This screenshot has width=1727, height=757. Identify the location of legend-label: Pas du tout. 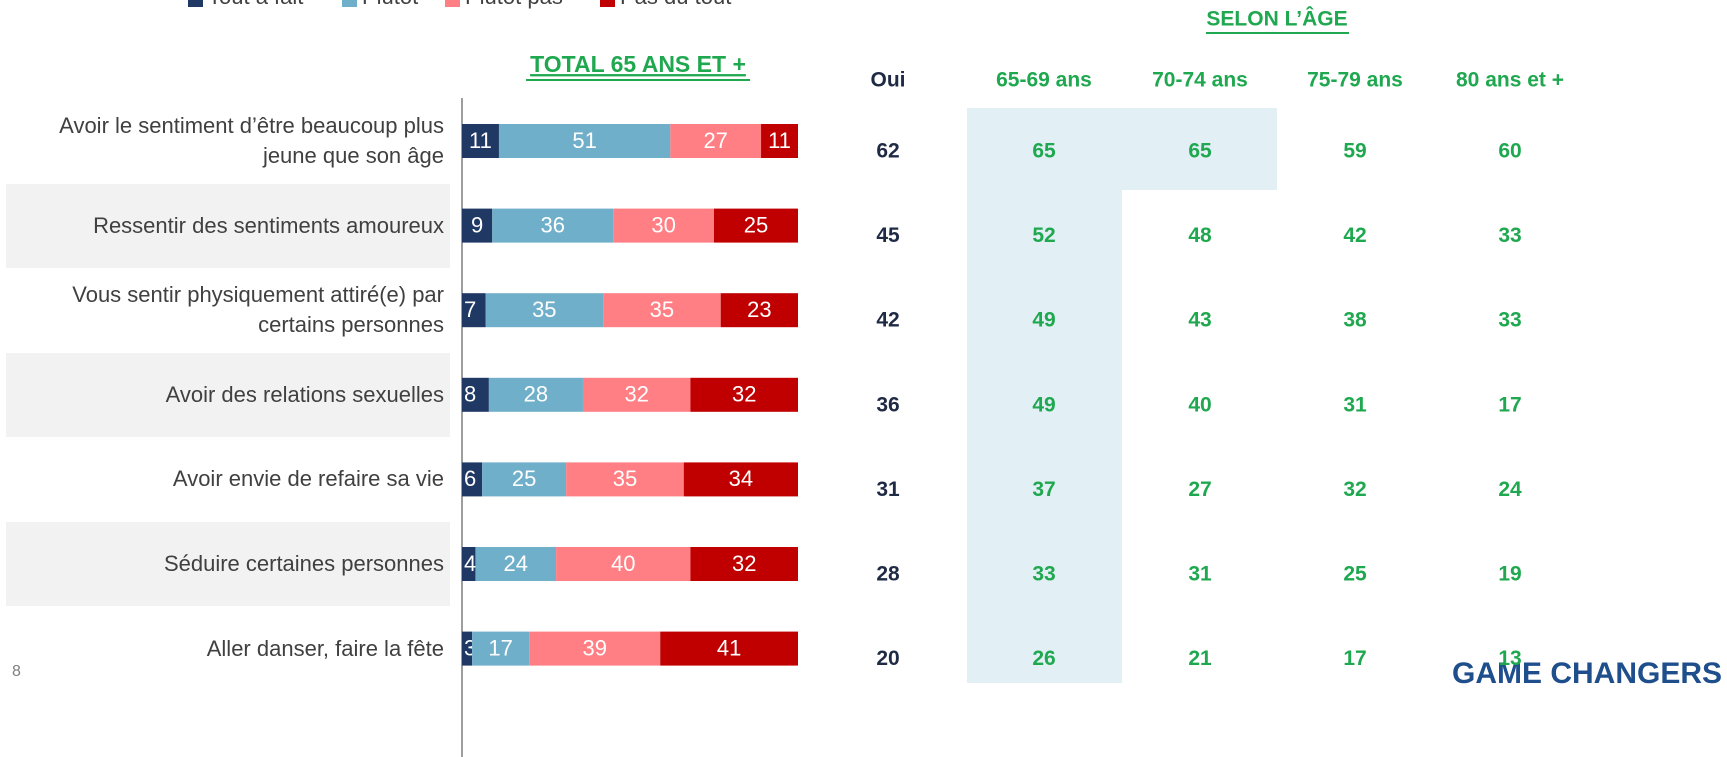
(675, 4).